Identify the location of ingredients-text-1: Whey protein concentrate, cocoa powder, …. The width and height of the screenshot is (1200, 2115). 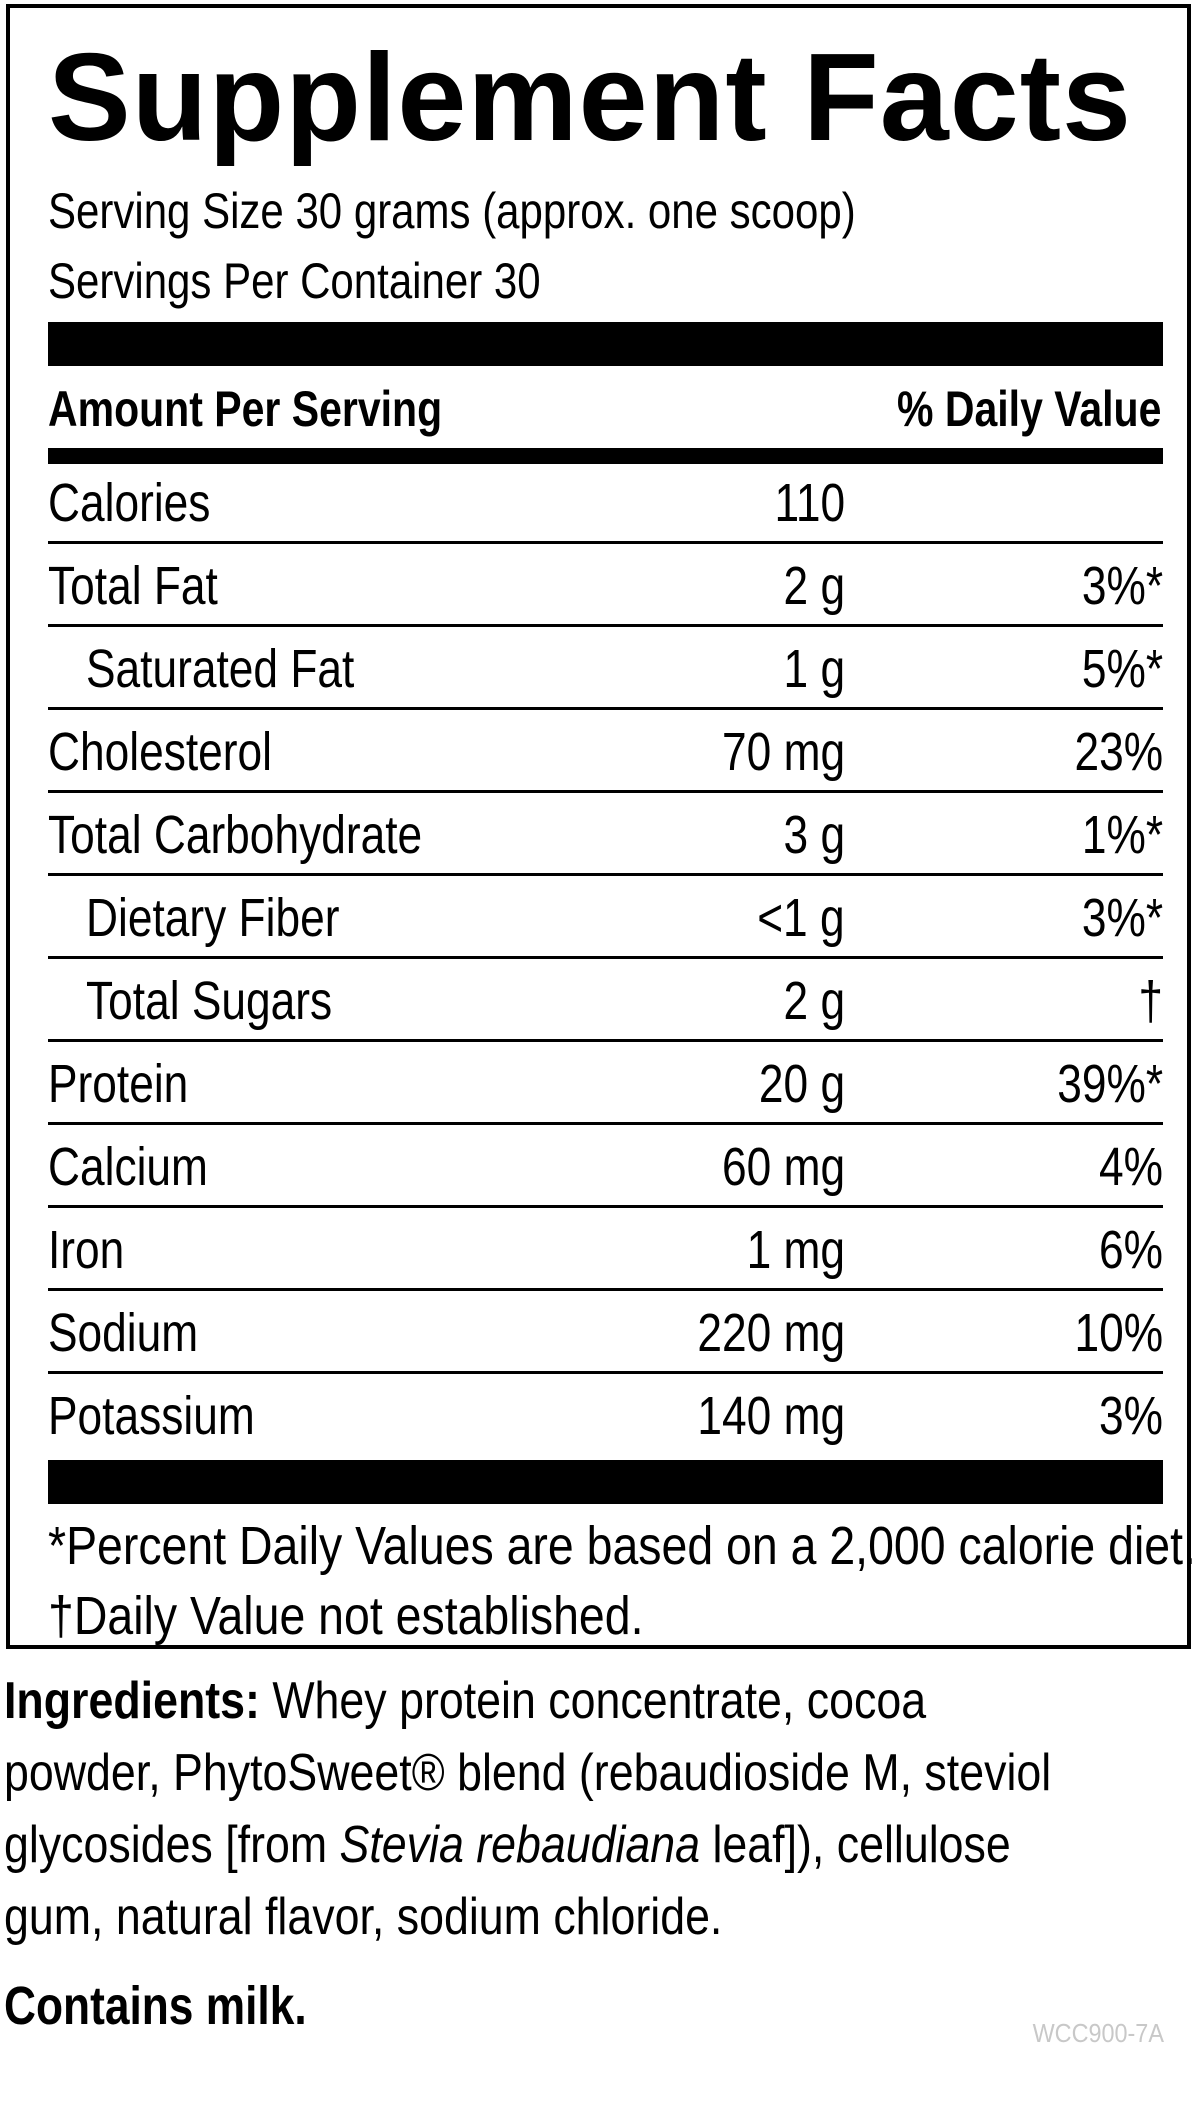
(528, 1773).